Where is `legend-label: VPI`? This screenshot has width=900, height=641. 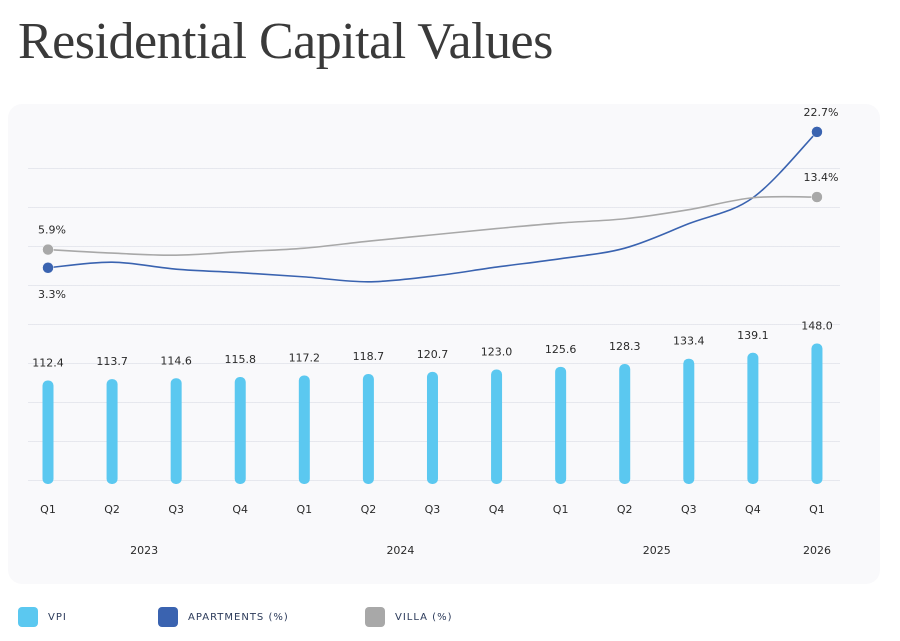 legend-label: VPI is located at coordinates (57, 617).